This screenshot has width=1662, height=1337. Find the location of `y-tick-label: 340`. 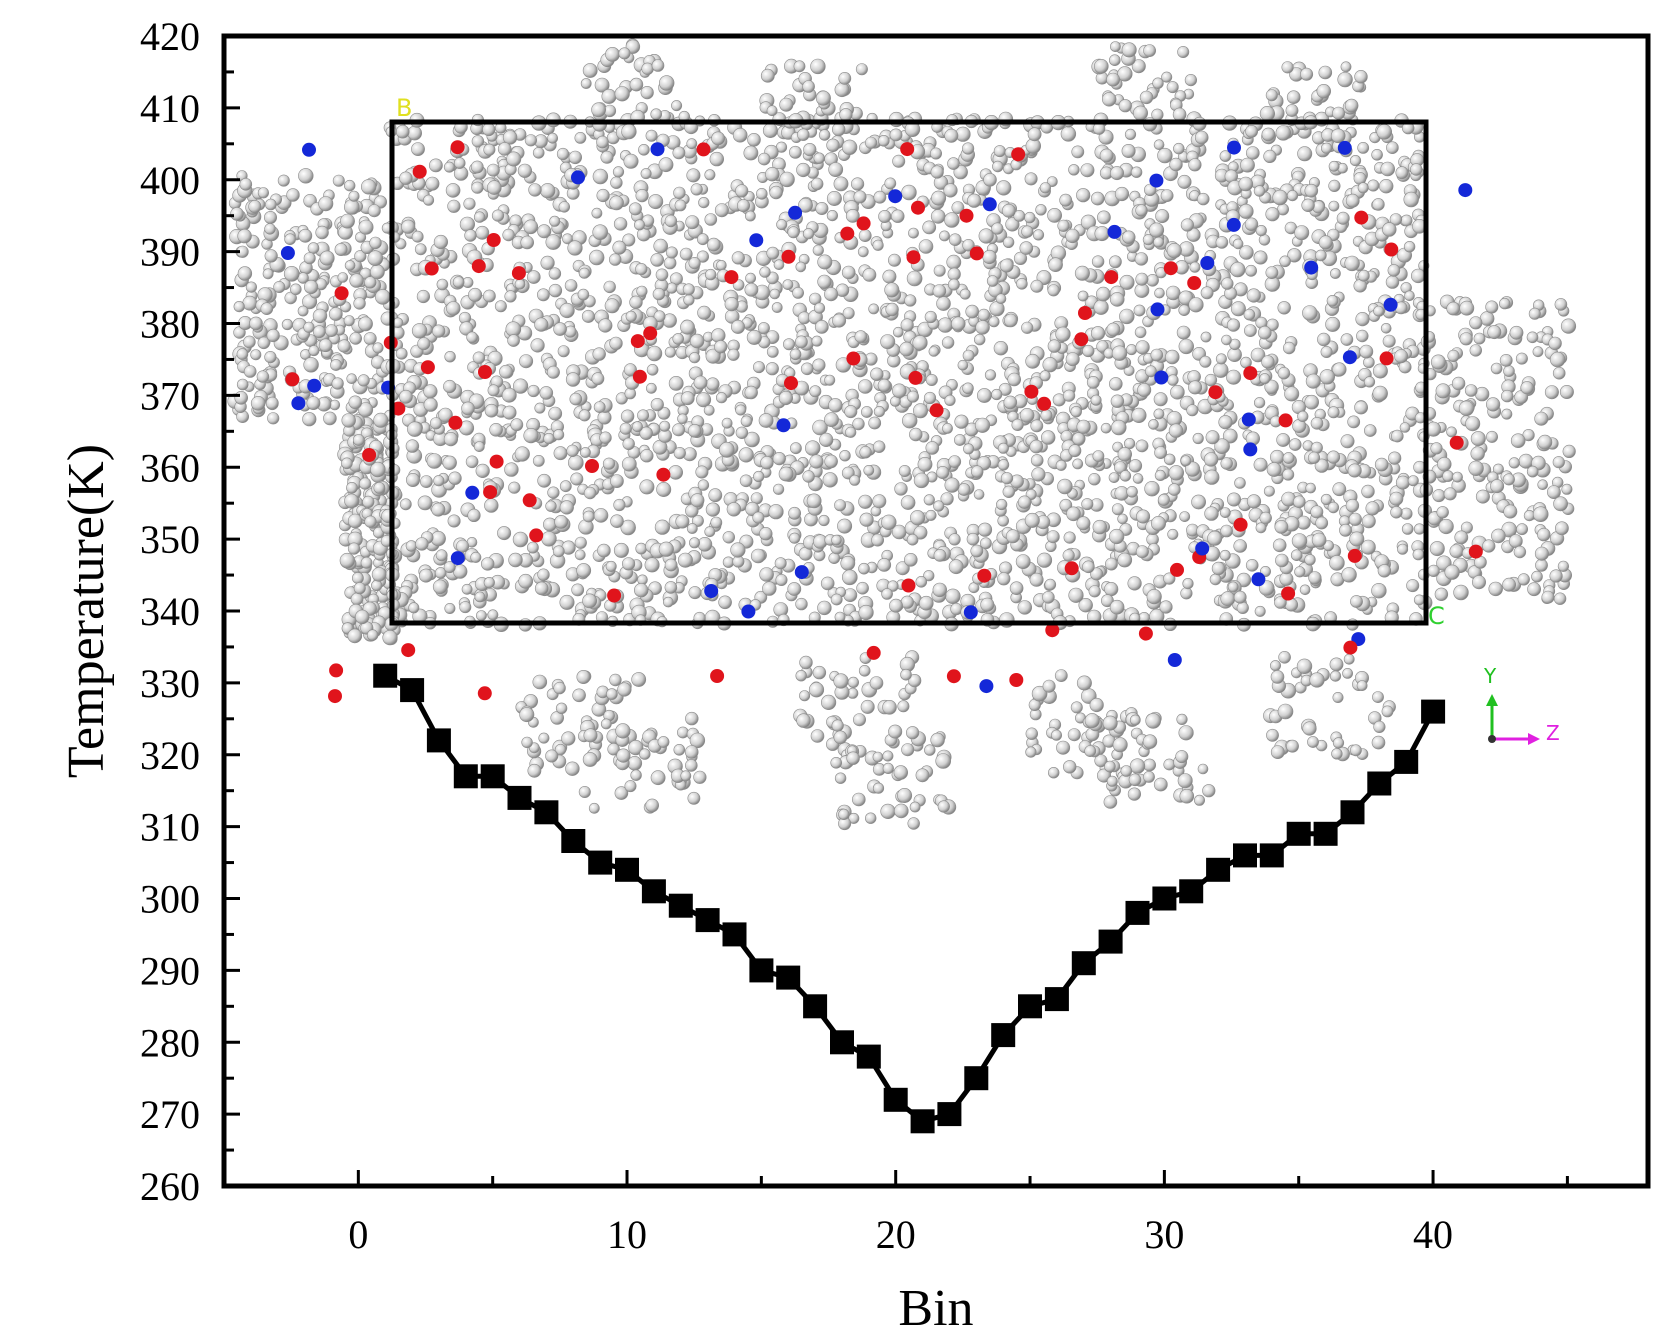

y-tick-label: 340 is located at coordinates (170, 611).